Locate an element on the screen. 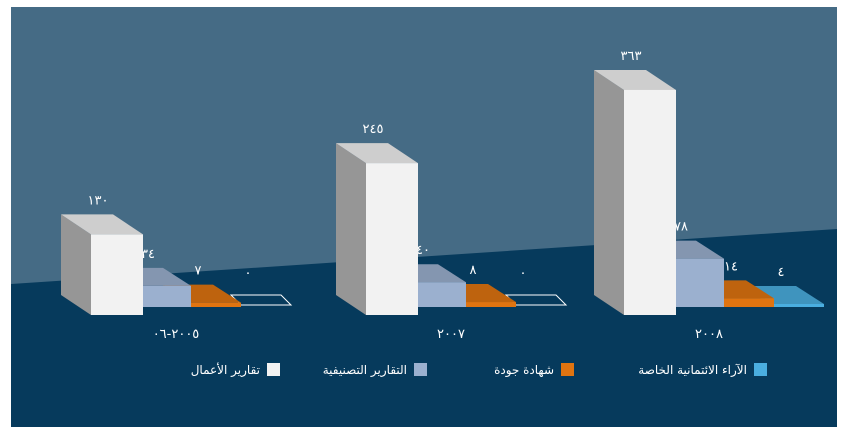 The width and height of the screenshot is (848, 431). legend-item-3: شهادة جودة is located at coordinates (534, 370).